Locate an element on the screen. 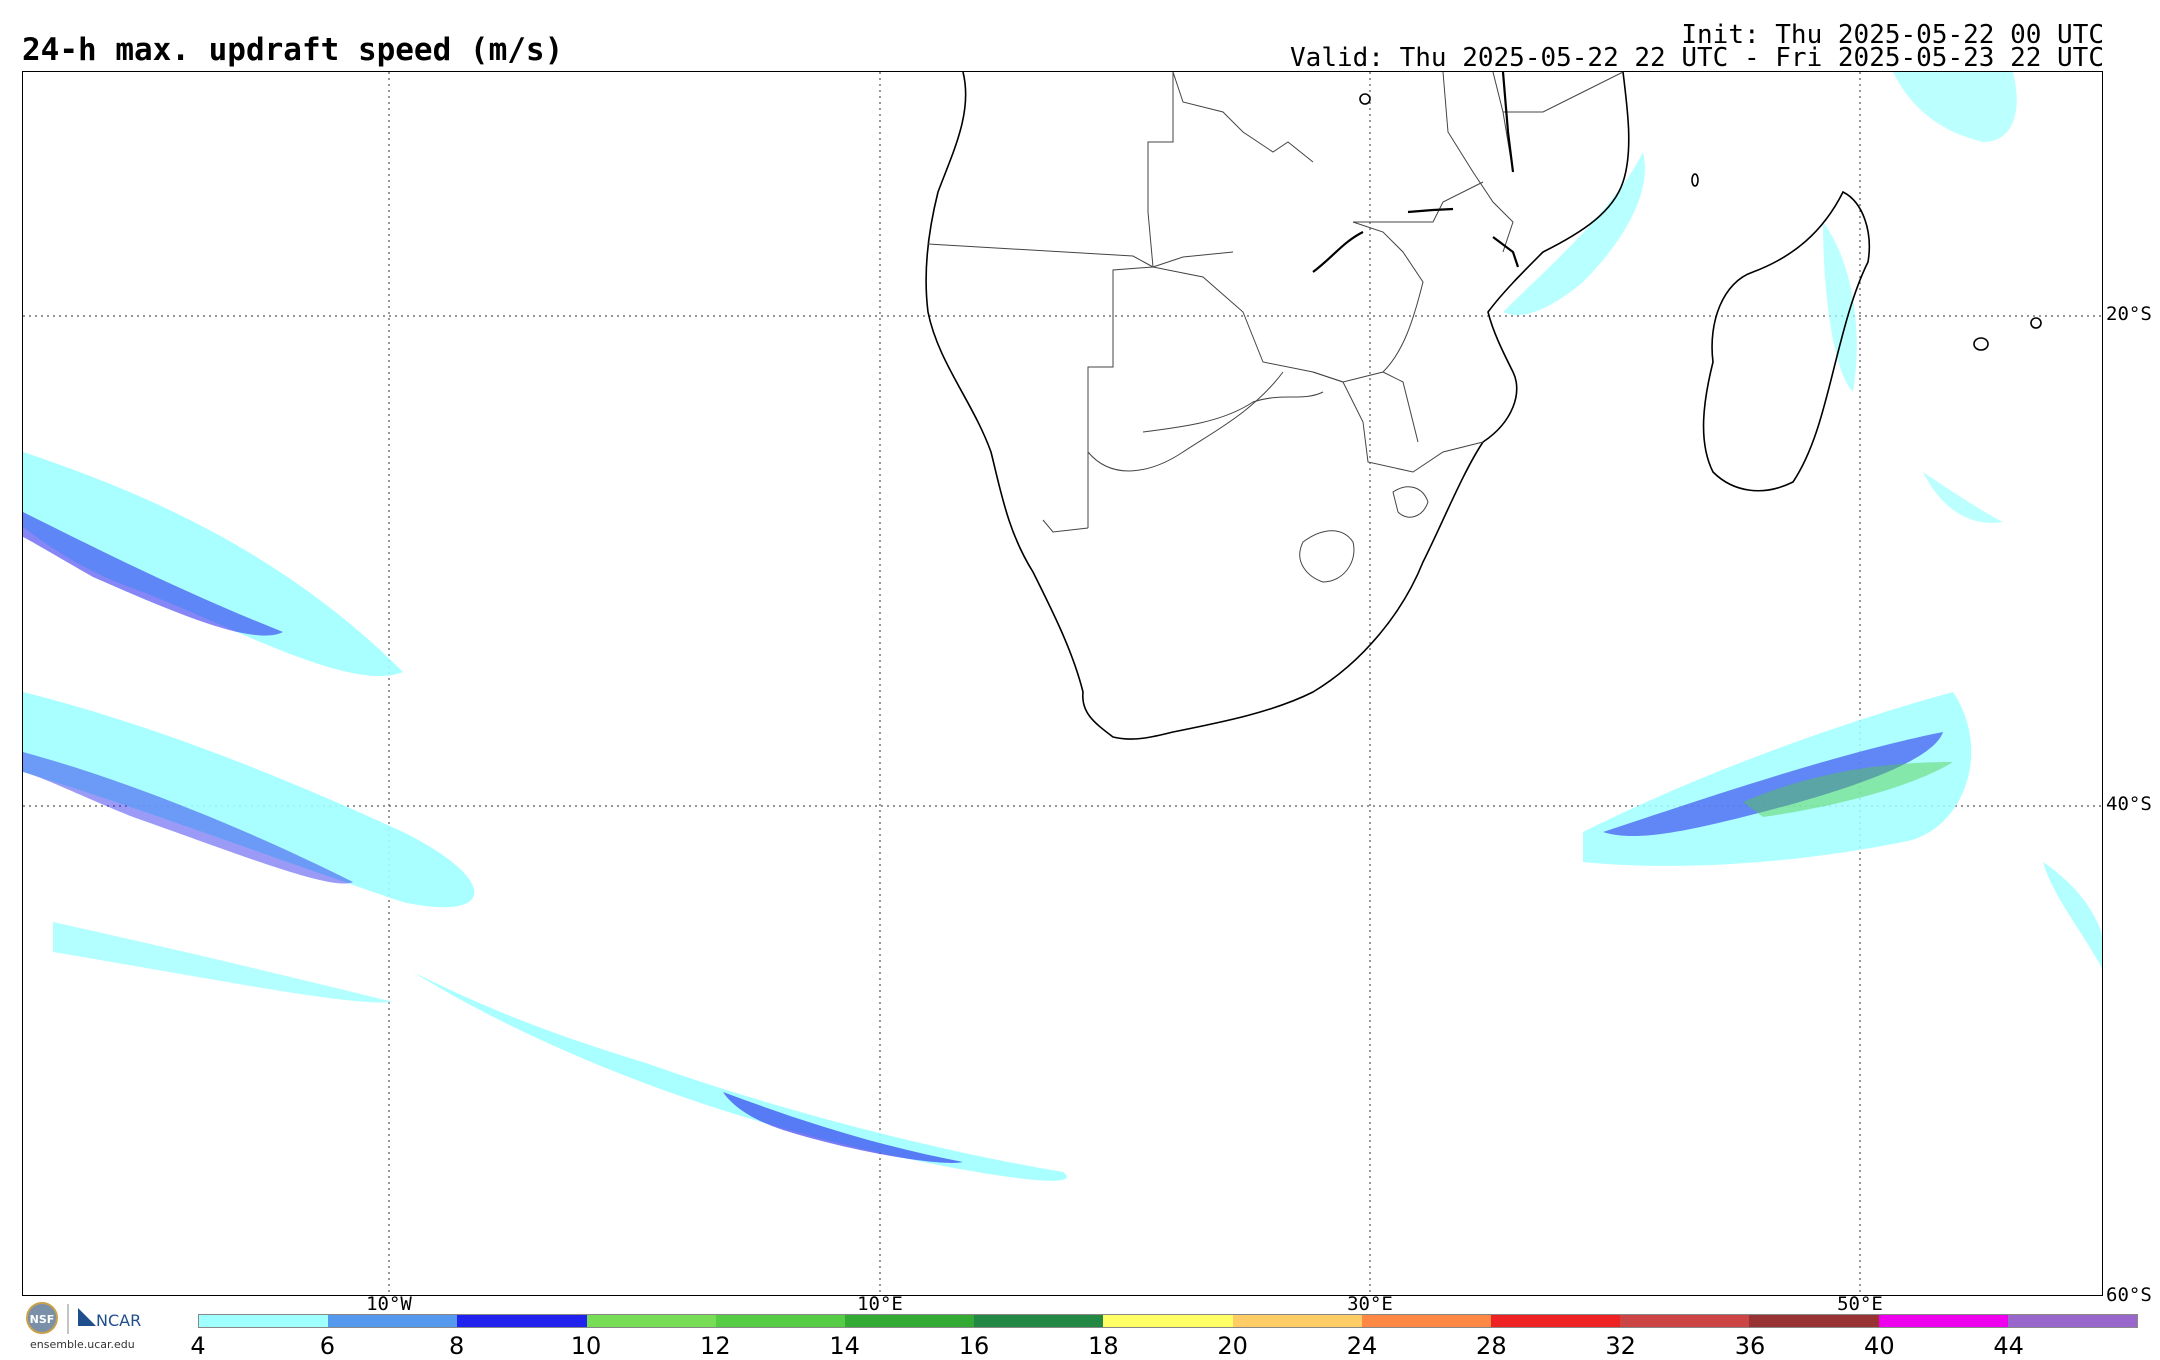  colorbar-tick-label: 24 is located at coordinates (1362, 1346).